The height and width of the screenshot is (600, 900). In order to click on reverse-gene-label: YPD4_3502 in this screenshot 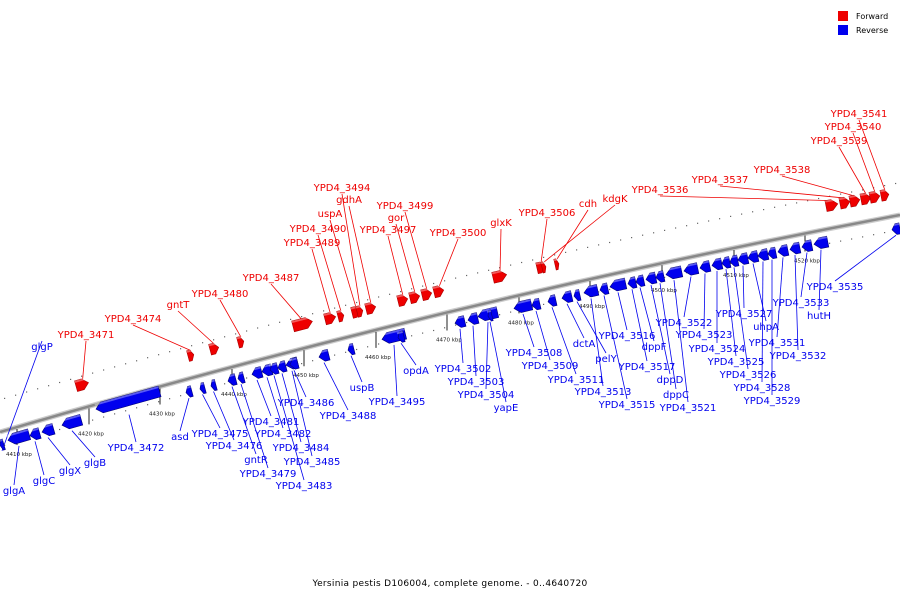, I will do `click(463, 369)`.